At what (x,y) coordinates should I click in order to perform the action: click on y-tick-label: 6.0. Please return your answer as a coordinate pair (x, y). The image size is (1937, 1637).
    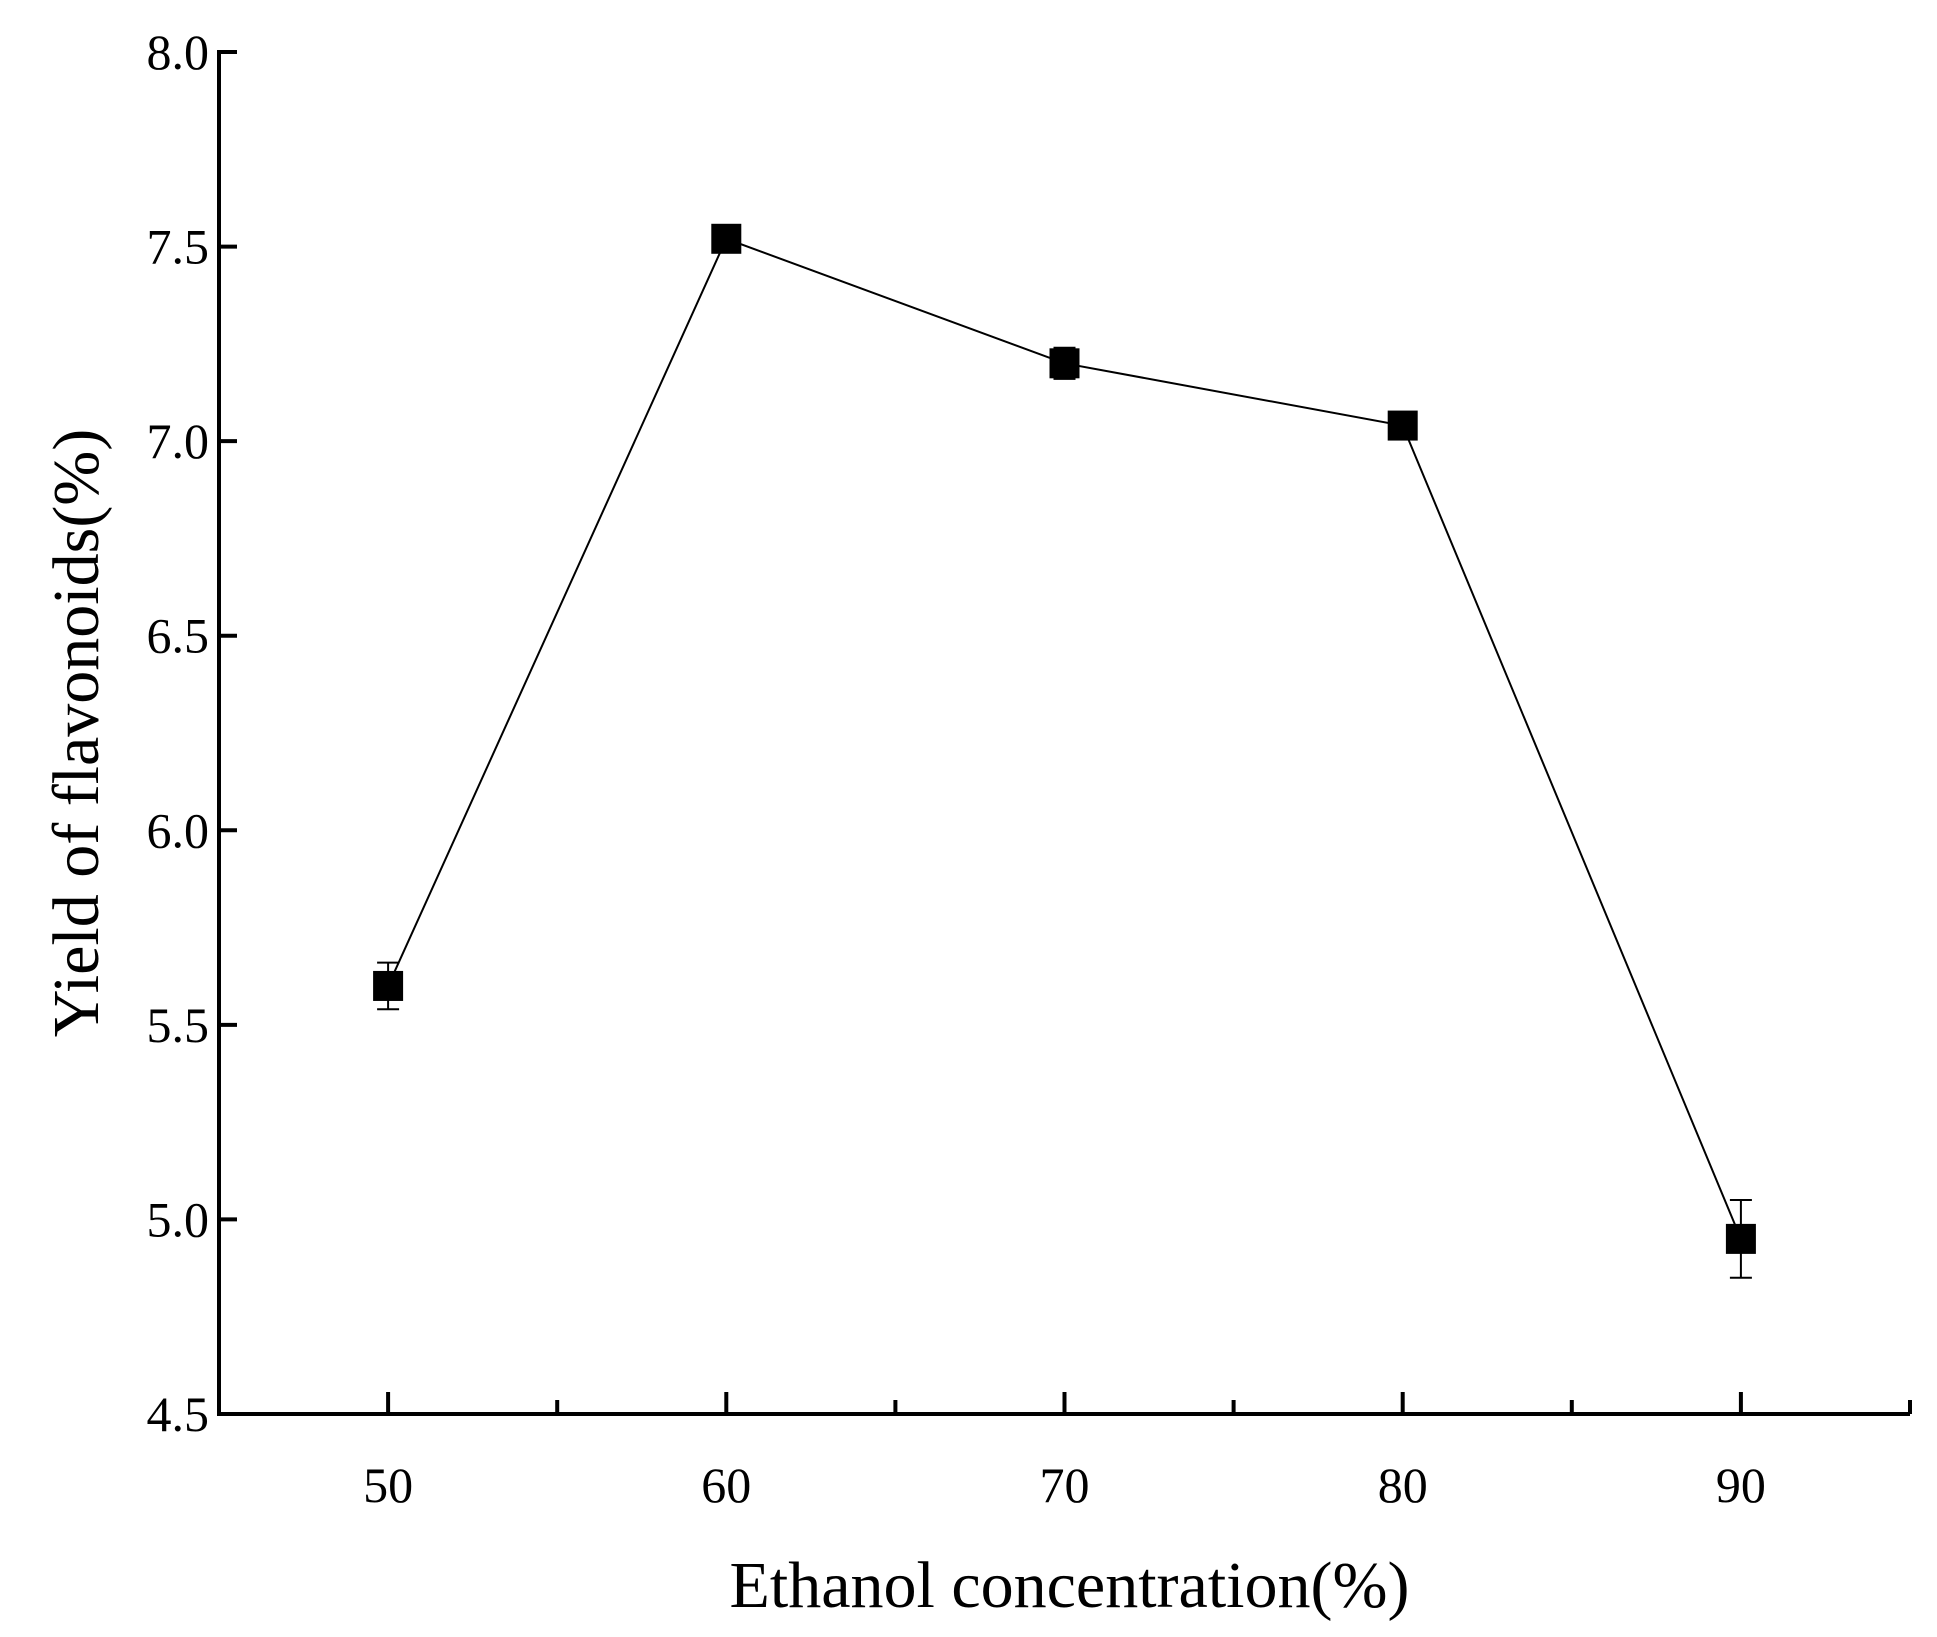
    Looking at the image, I should click on (178, 830).